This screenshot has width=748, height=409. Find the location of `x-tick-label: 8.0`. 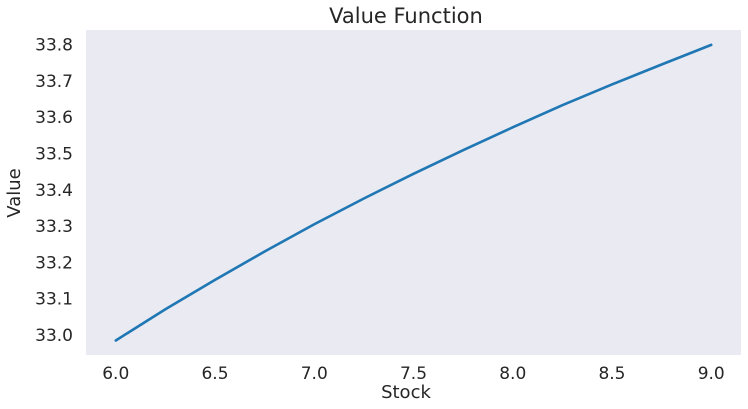

x-tick-label: 8.0 is located at coordinates (512, 374).